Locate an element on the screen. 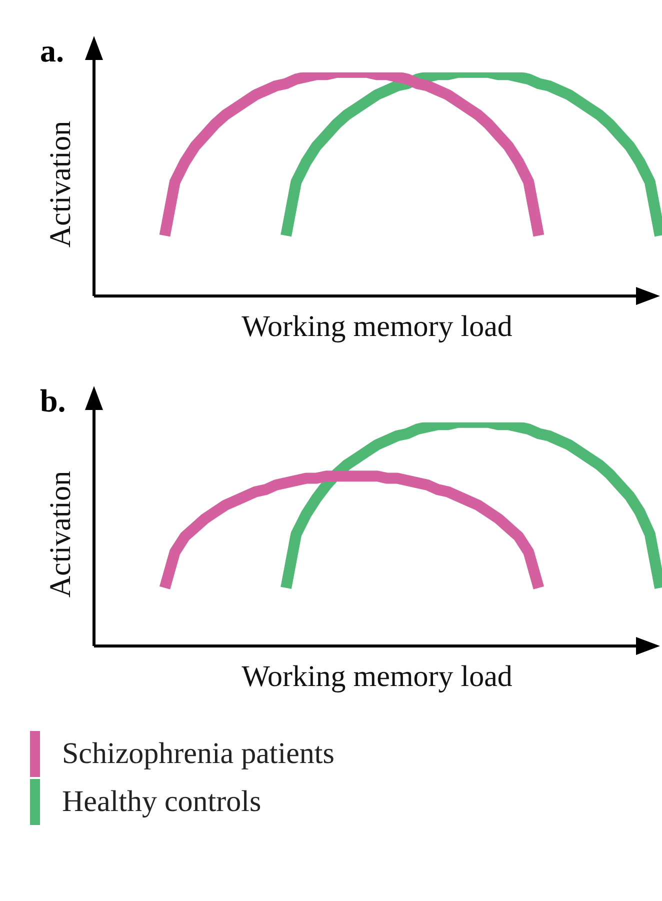 The image size is (662, 901). chart-title: b. is located at coordinates (53, 400).